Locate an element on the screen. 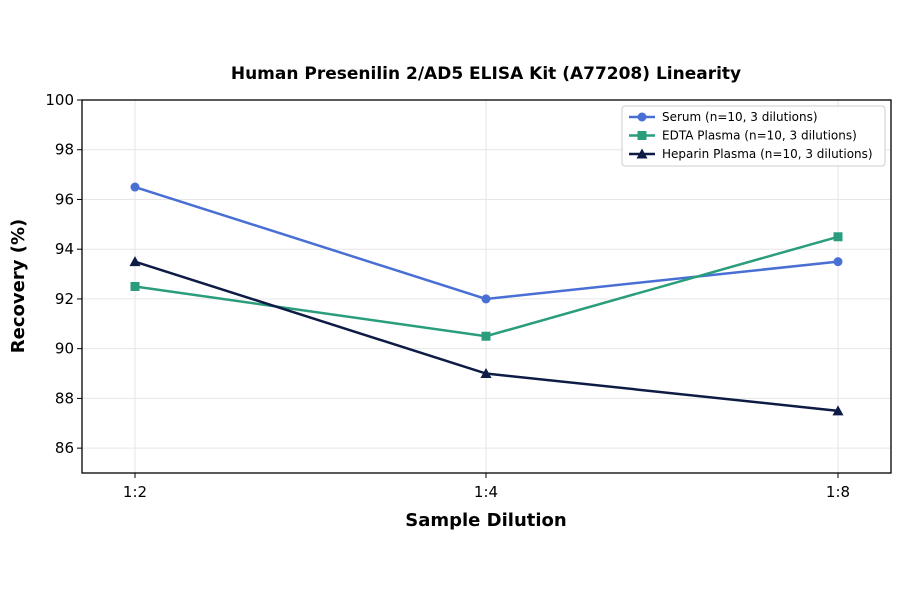  y-tick-label: 90 is located at coordinates (64, 349).